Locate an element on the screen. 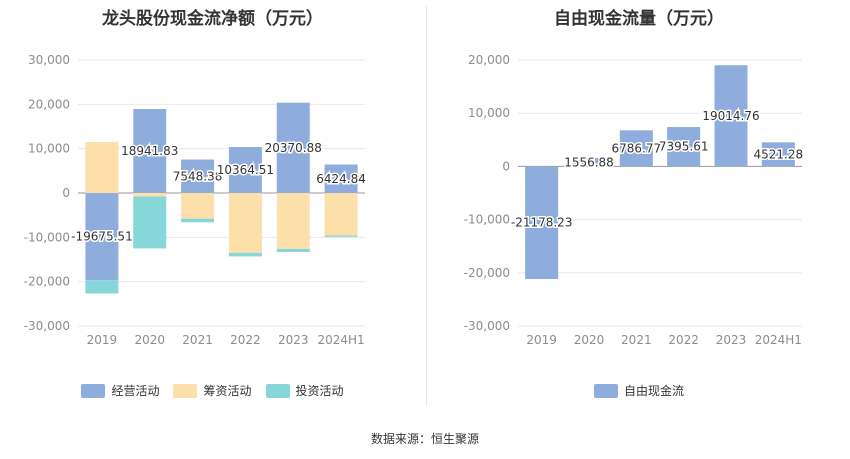 This screenshot has width=850, height=459. data-label: 6786.77 is located at coordinates (637, 148).